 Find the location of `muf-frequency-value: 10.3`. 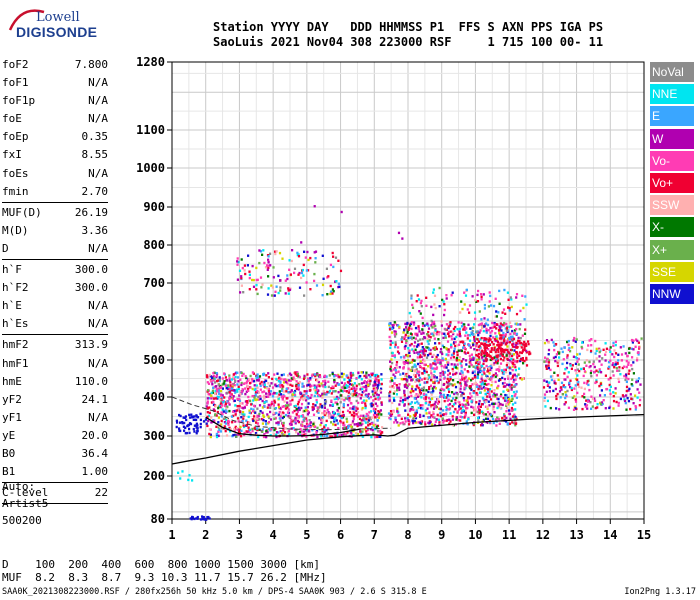

muf-frequency-value: 10.3 is located at coordinates (171, 577).